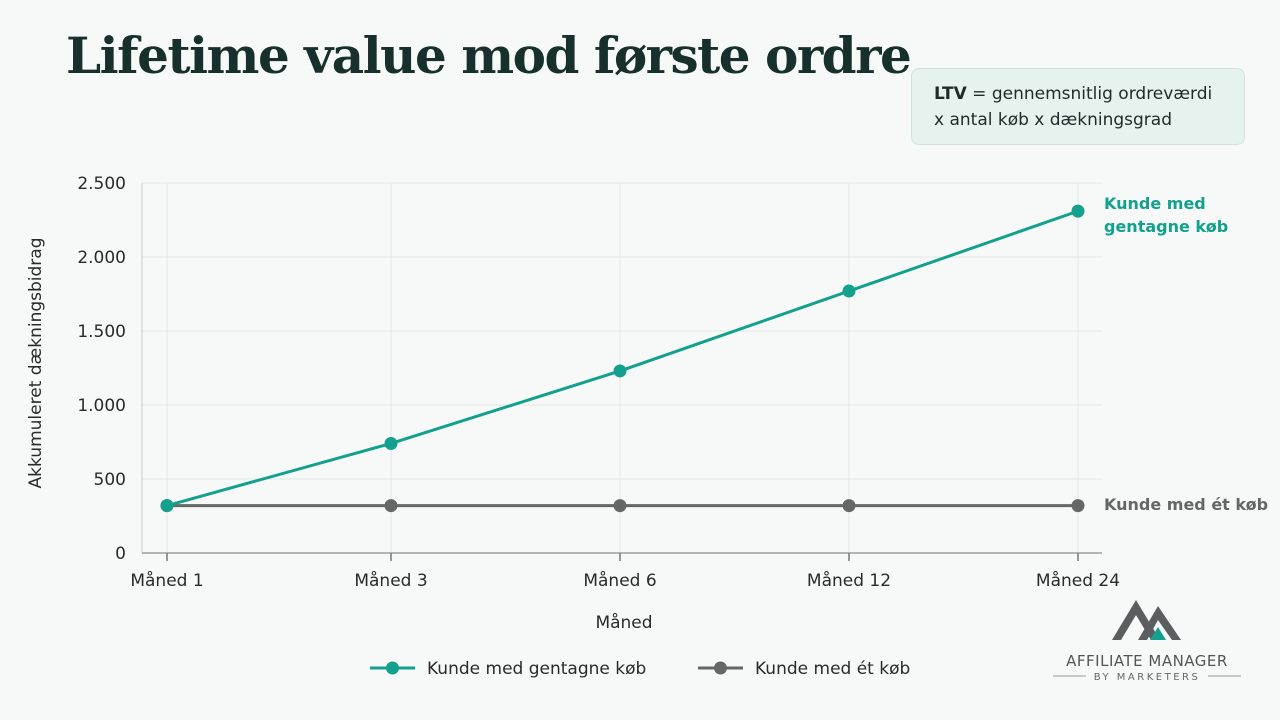  I want to click on legend-label: Kunde med gentagne køb, so click(536, 669).